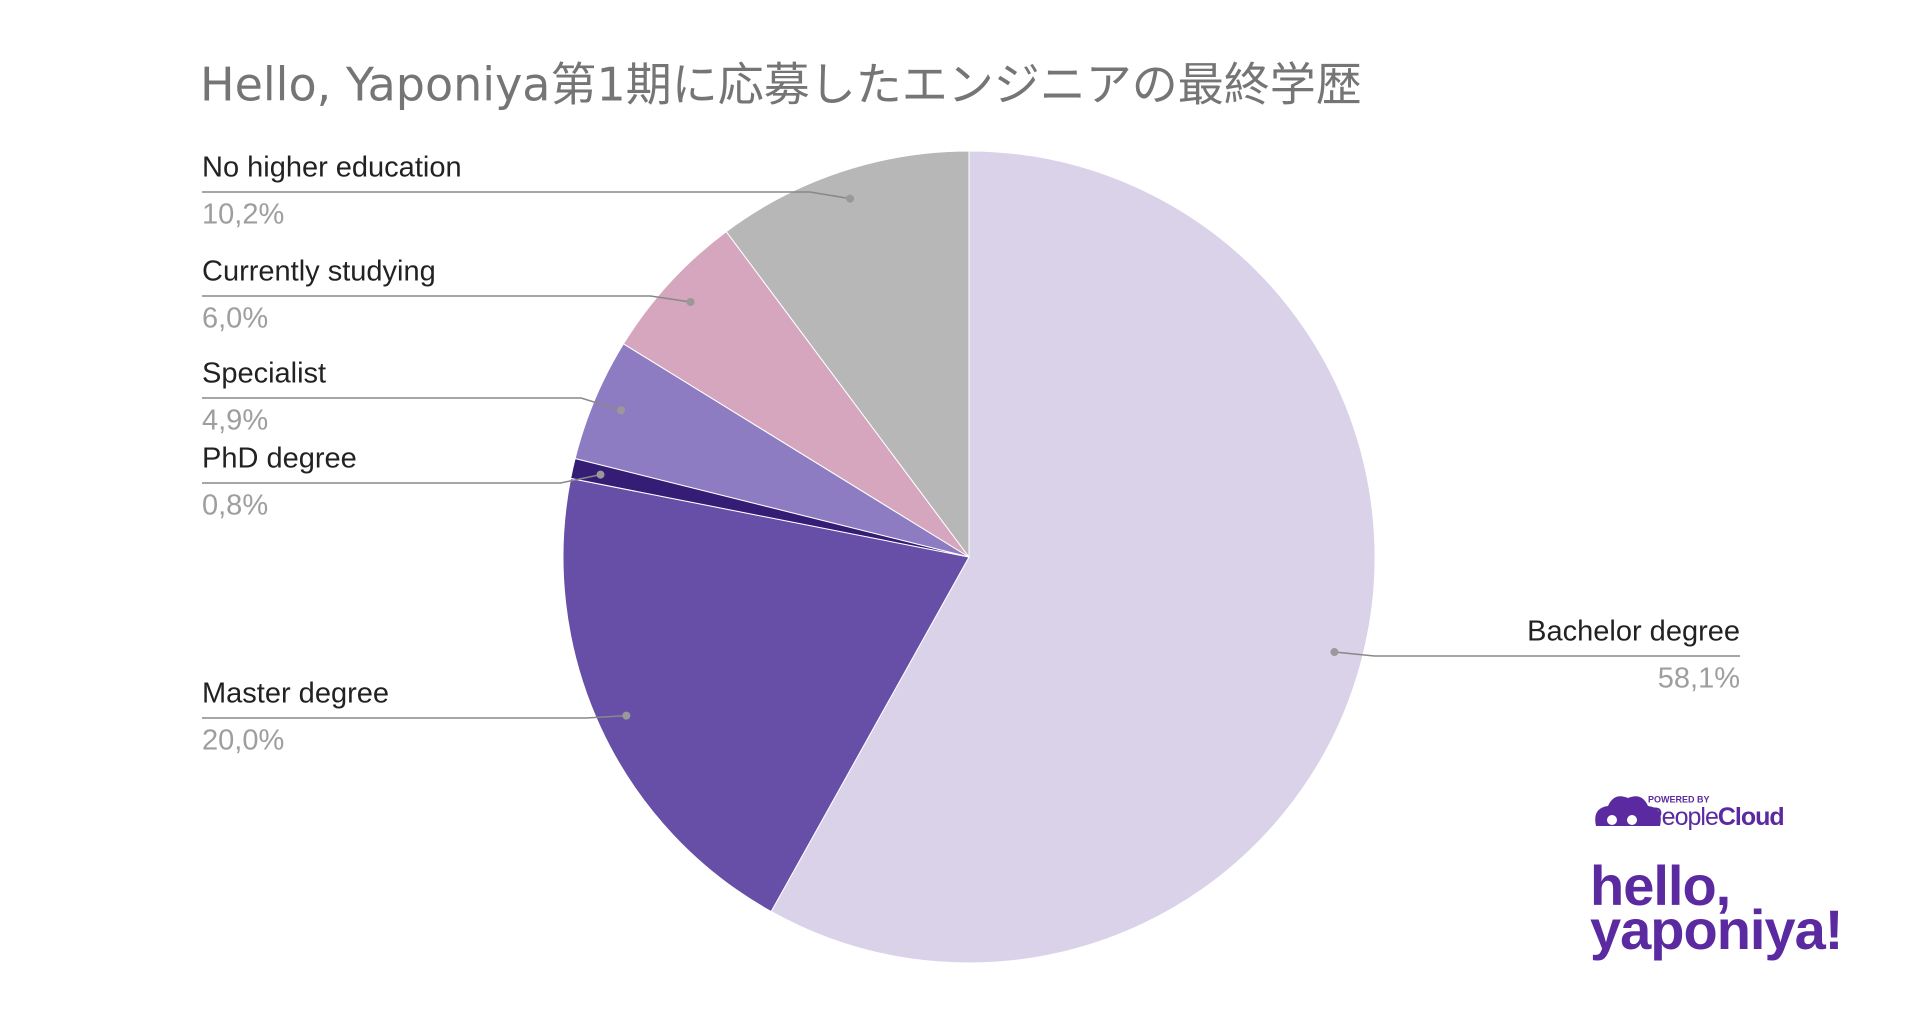 The width and height of the screenshot is (1920, 1010). I want to click on powered-by: POWERED BY, so click(1679, 799).